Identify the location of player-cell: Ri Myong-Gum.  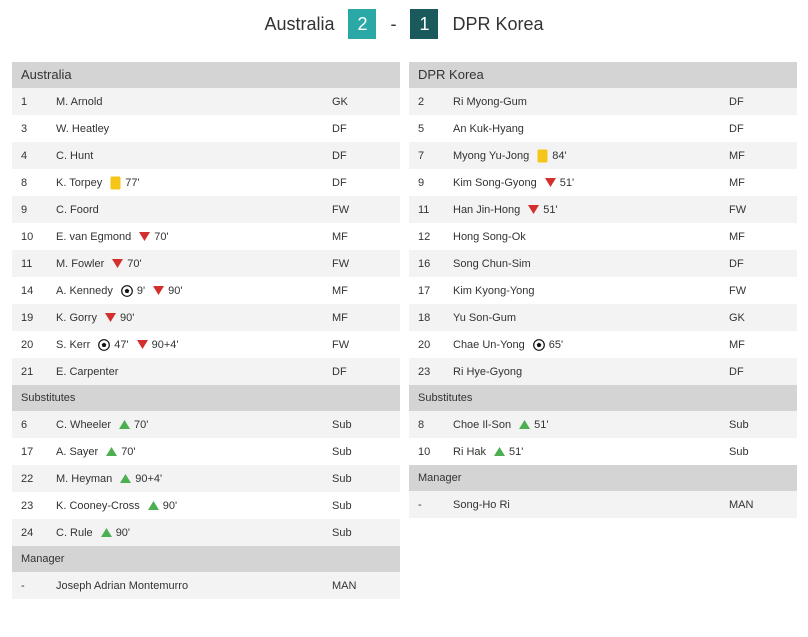
(591, 102).